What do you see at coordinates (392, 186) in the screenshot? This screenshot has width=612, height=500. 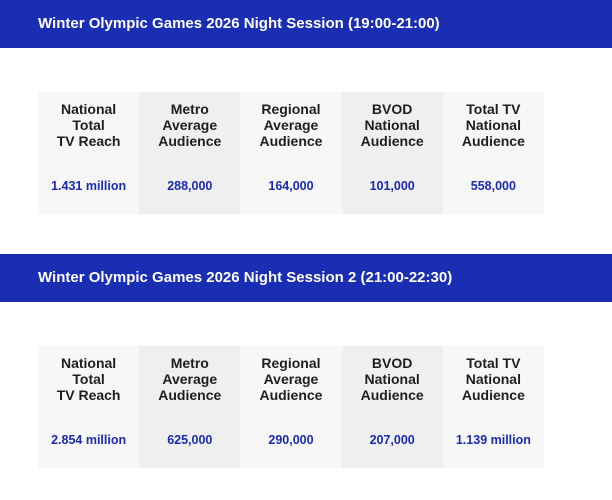 I see `value-bvod-national-audience: 101,000` at bounding box center [392, 186].